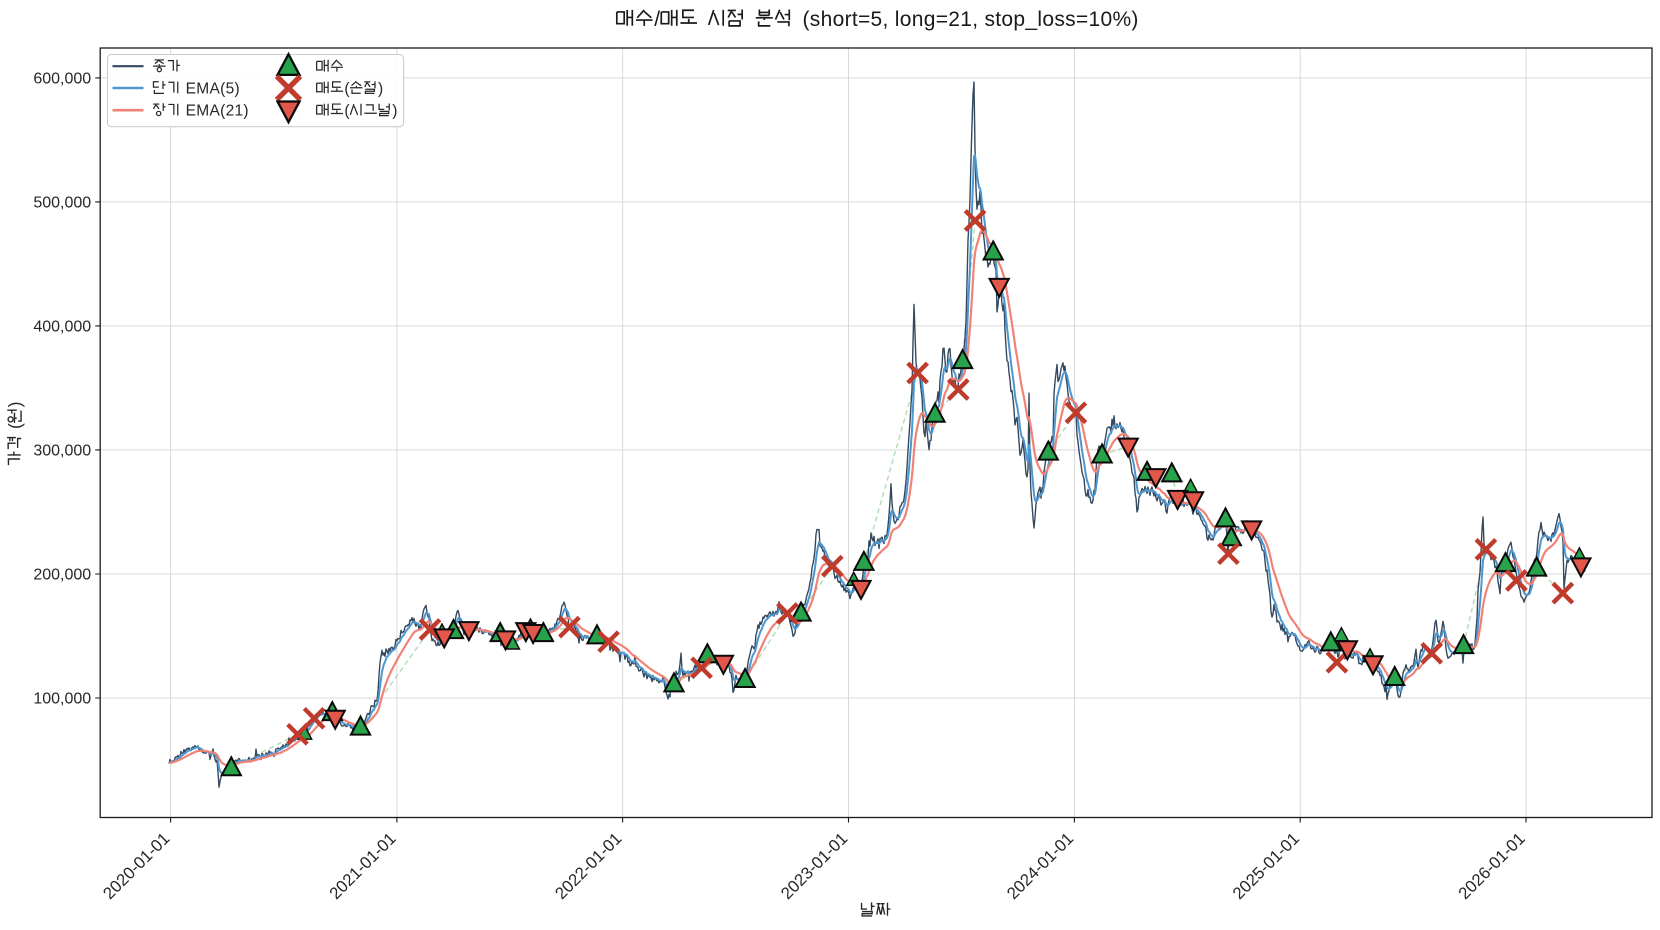 This screenshot has height=930, width=1660. Describe the element at coordinates (62, 575) in the screenshot. I see `svg-text: 200,000` at that location.